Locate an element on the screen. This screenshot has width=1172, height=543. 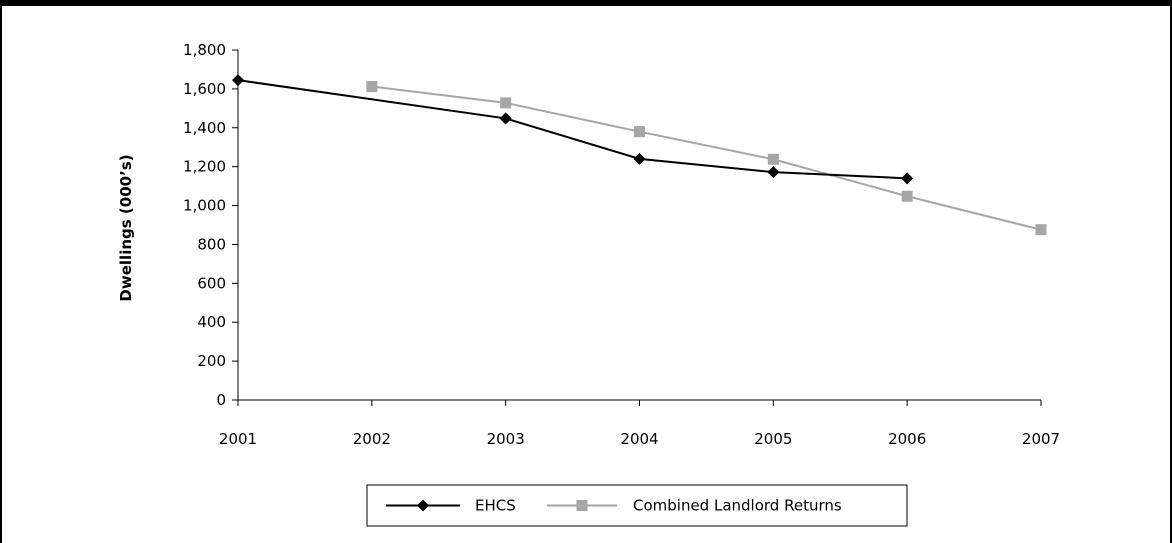
legend: EHCS Combined Landlord Returns is located at coordinates (637, 505).